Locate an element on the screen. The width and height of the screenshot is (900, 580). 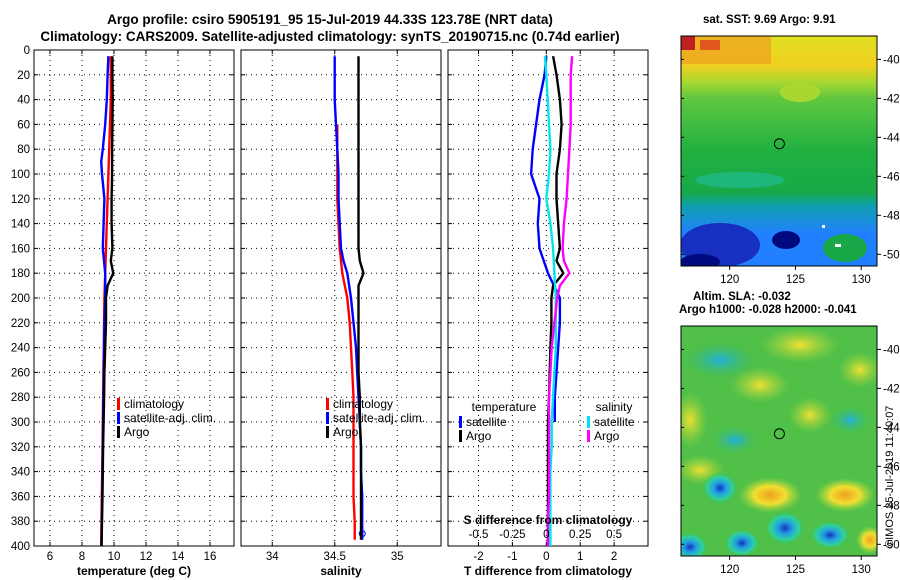
sla-map: -40 -42 -44 -46 -48 -50 120 125 130 is located at coordinates (790, 450).